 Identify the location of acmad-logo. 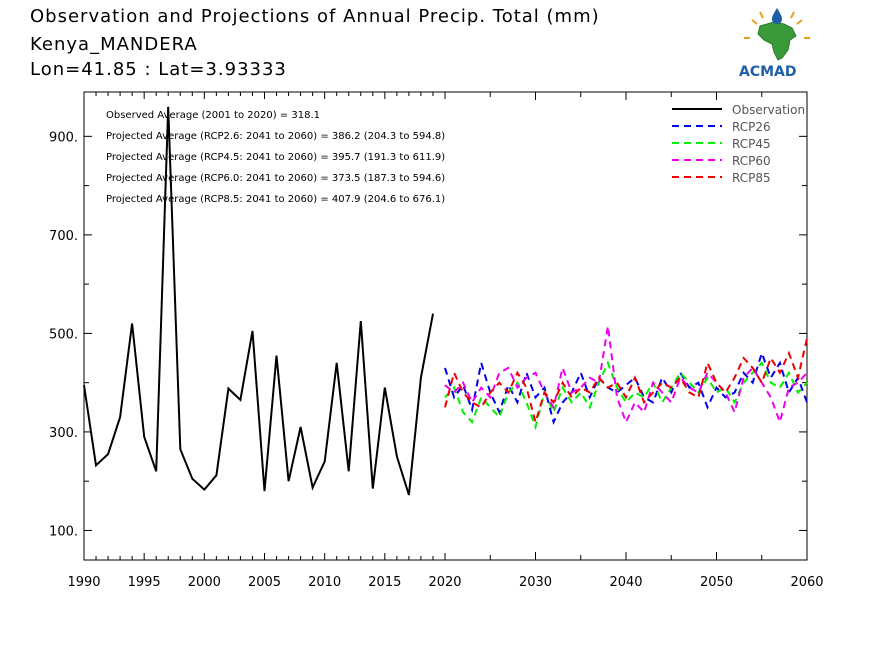
(777, 45).